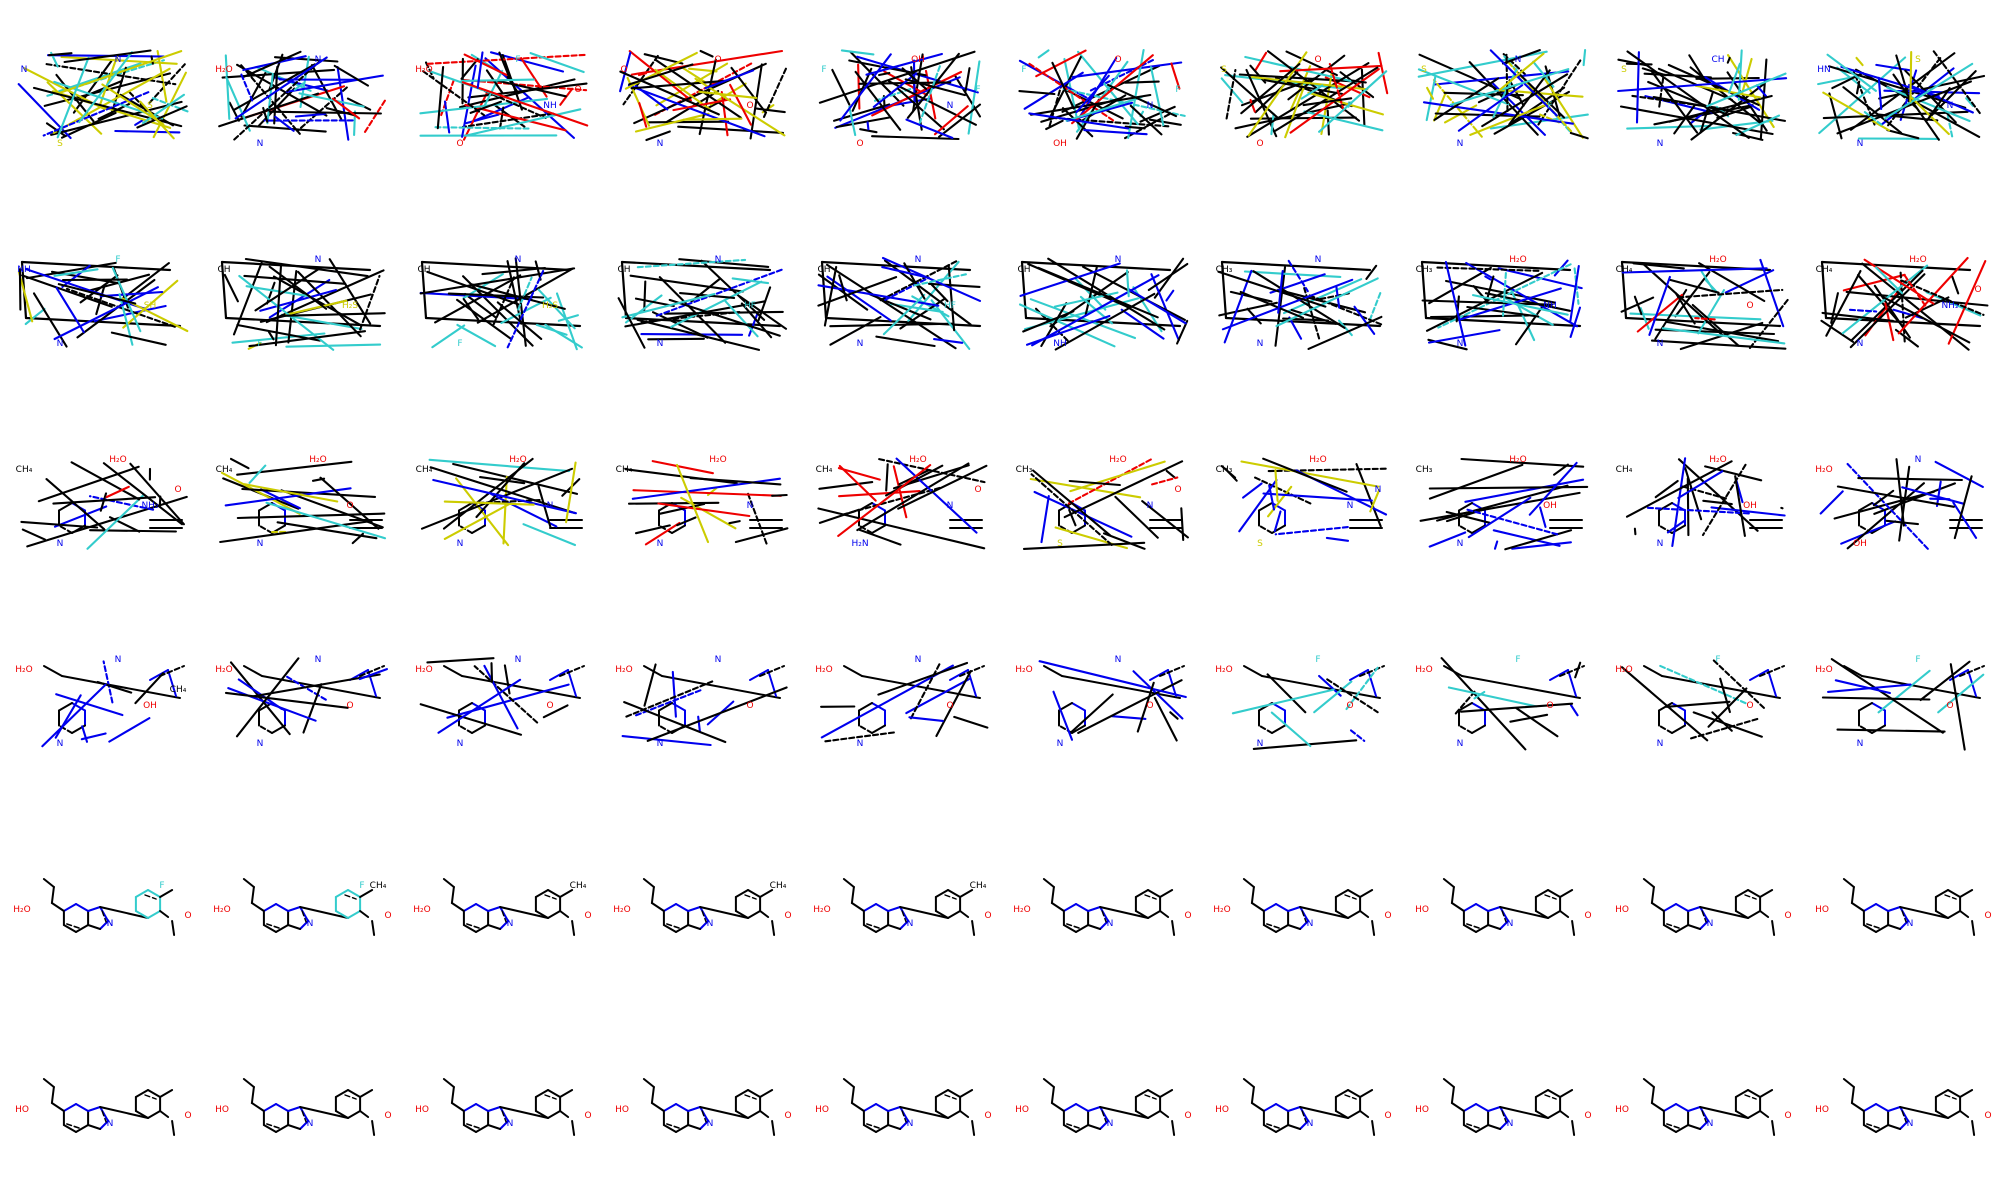 This screenshot has width=2000, height=1200. Describe the element at coordinates (1024, 470) in the screenshot. I see `atom-label: CH₃` at that location.